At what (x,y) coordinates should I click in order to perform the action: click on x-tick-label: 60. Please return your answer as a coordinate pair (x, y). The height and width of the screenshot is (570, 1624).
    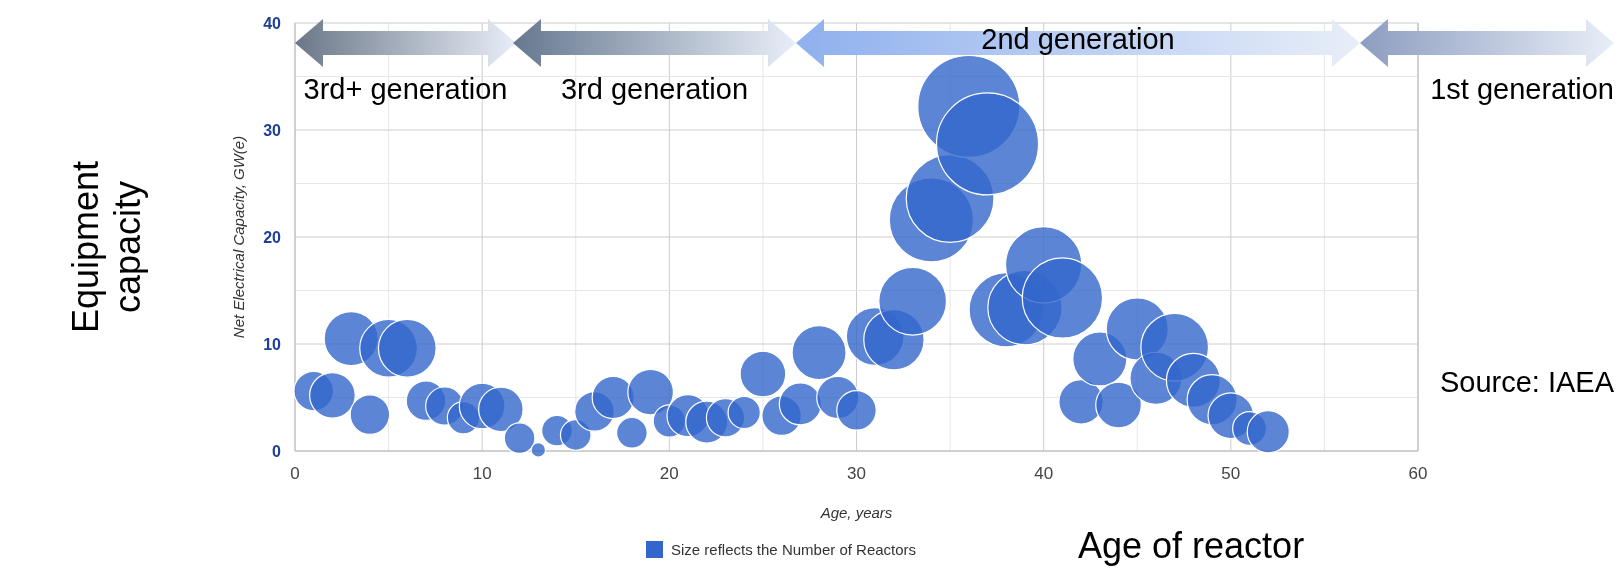
    Looking at the image, I should click on (1418, 473).